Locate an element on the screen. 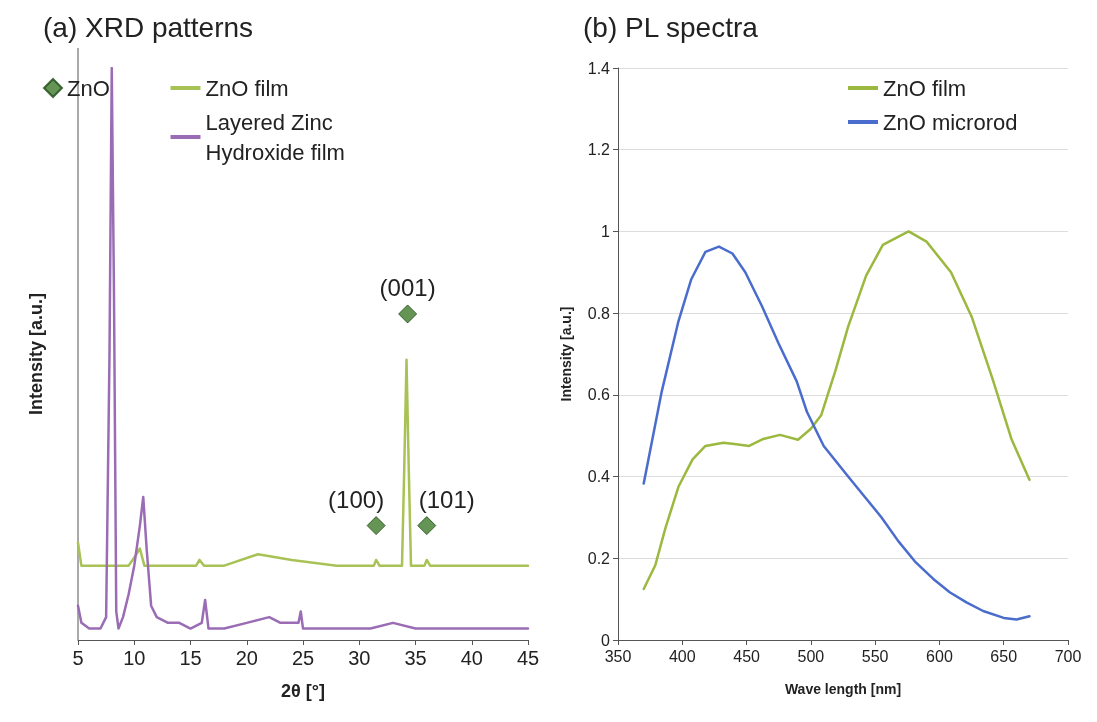 This screenshot has width=1097, height=722. x-tick-label: 550 is located at coordinates (875, 656).